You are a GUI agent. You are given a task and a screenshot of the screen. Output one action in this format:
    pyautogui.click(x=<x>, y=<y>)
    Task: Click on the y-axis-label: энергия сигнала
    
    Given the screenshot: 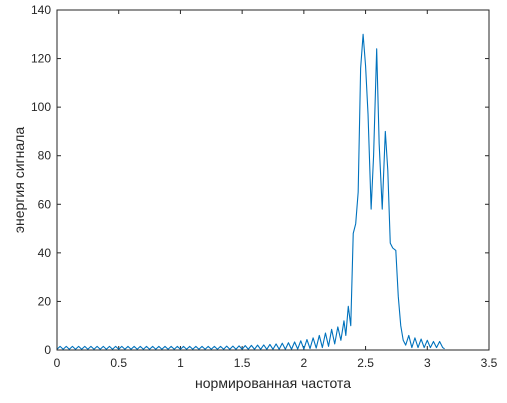 What is the action you would take?
    pyautogui.click(x=19, y=180)
    